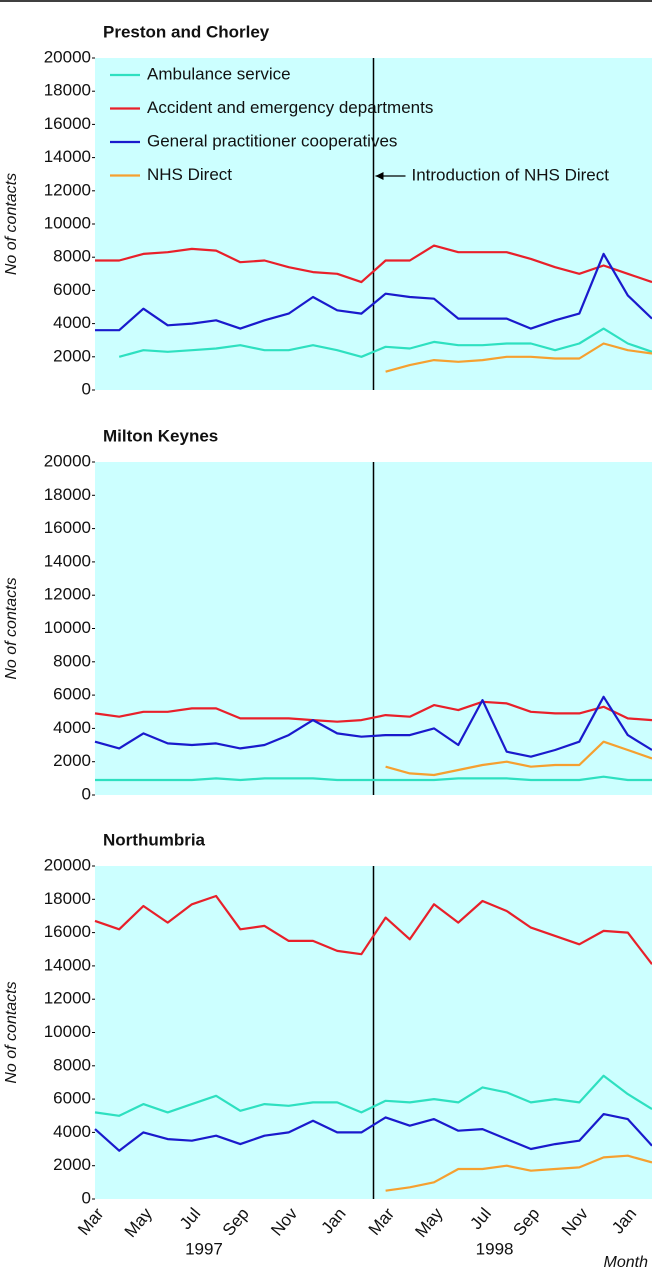  I want to click on year-label: 1998, so click(495, 1248).